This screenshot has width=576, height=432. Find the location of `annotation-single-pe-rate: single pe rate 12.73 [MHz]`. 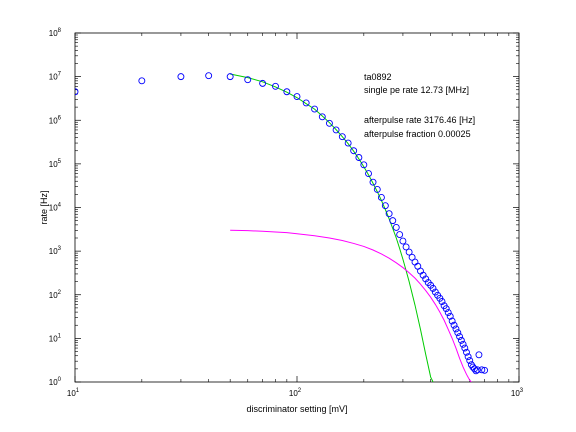

annotation-single-pe-rate: single pe rate 12.73 [MHz] is located at coordinates (416, 90).